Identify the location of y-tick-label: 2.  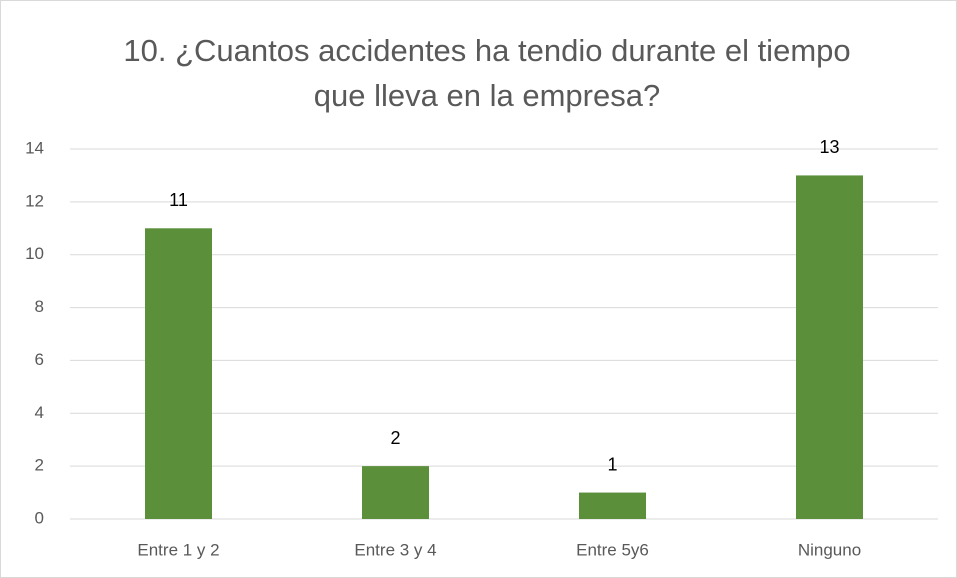
(39, 465).